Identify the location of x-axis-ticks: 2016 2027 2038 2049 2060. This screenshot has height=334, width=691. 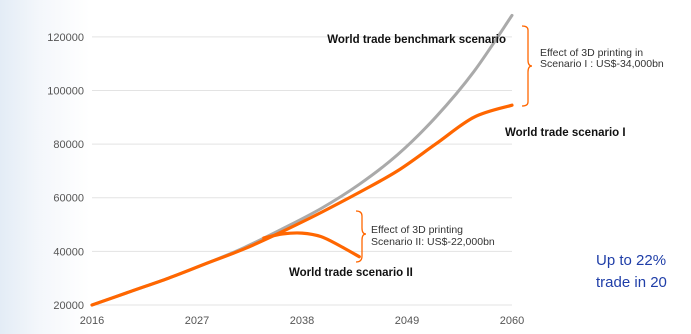
(302, 321).